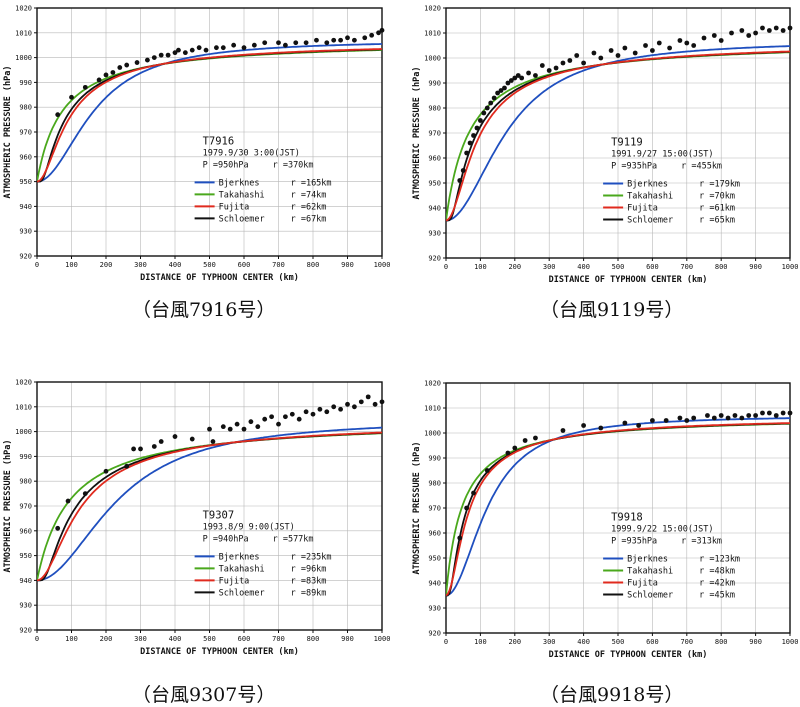 The image size is (800, 707). I want to click on y-tick-label: 980, so click(25, 108).